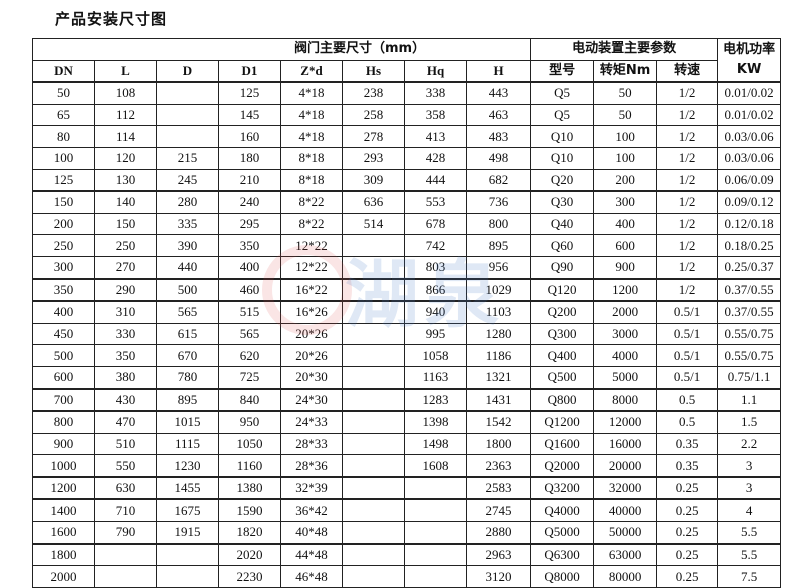 Image resolution: width=793 pixels, height=588 pixels. I want to click on table-cell: 210, so click(249, 180).